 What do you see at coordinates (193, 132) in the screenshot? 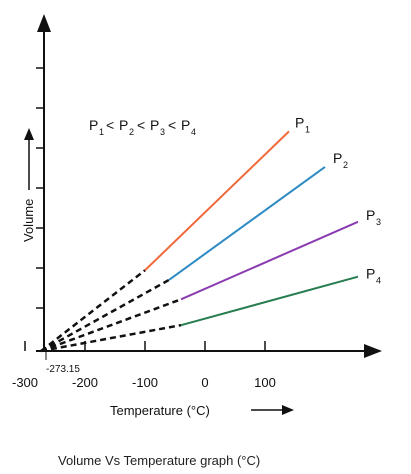
I see `svg-text: 4` at bounding box center [193, 132].